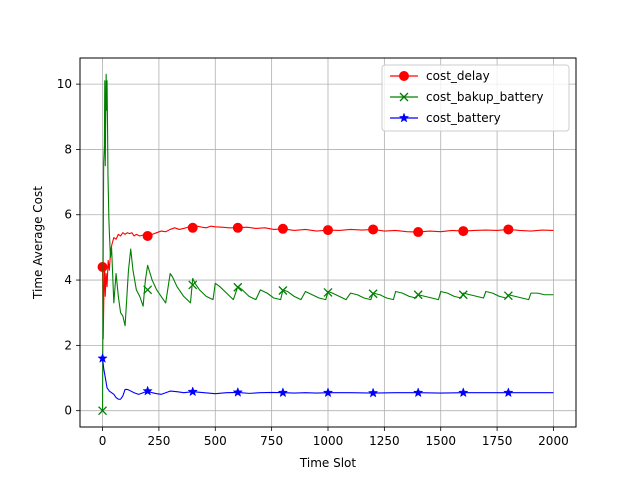 This screenshot has width=640, height=480. What do you see at coordinates (463, 118) in the screenshot?
I see `legend-label: cost_battery` at bounding box center [463, 118].